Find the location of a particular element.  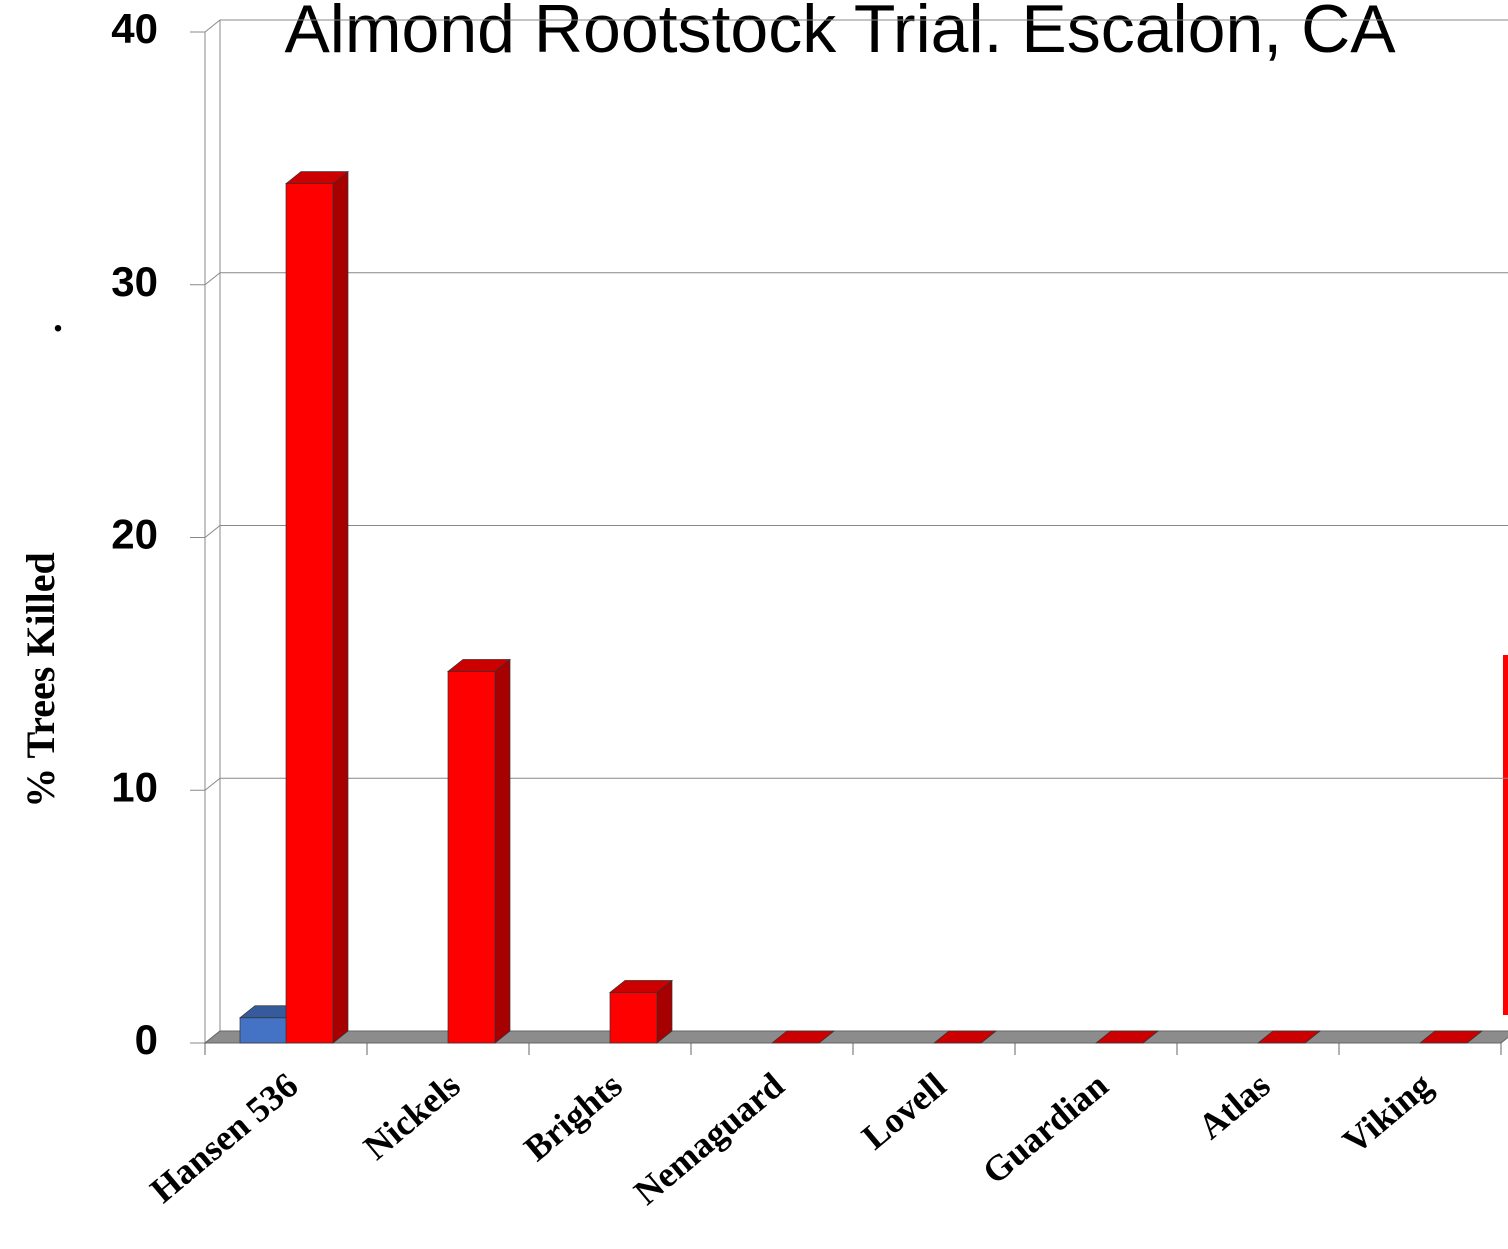

y-tick-label: 0 is located at coordinates (146, 1039).